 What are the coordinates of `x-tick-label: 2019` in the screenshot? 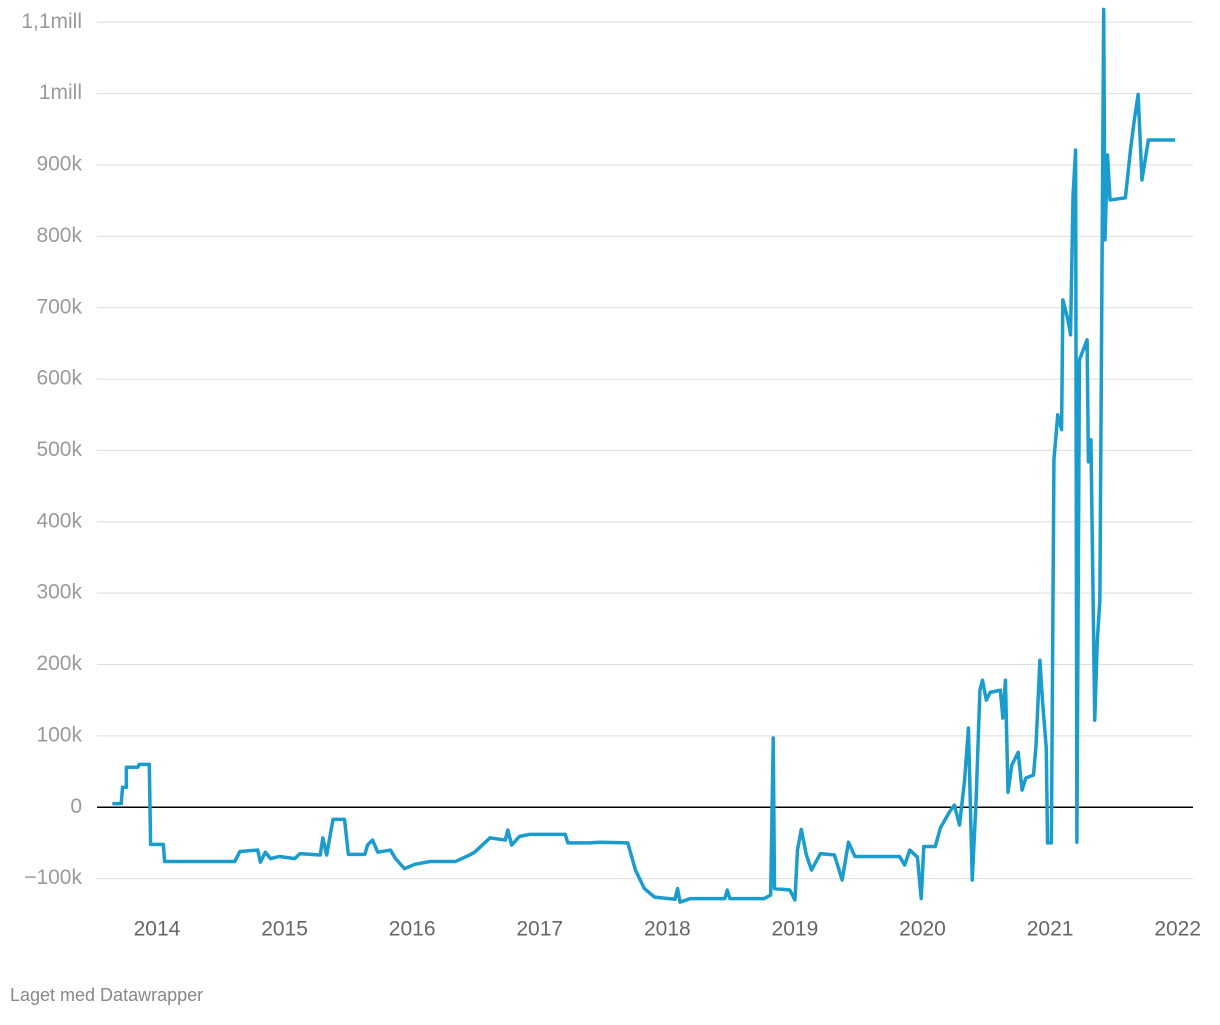 It's located at (795, 929).